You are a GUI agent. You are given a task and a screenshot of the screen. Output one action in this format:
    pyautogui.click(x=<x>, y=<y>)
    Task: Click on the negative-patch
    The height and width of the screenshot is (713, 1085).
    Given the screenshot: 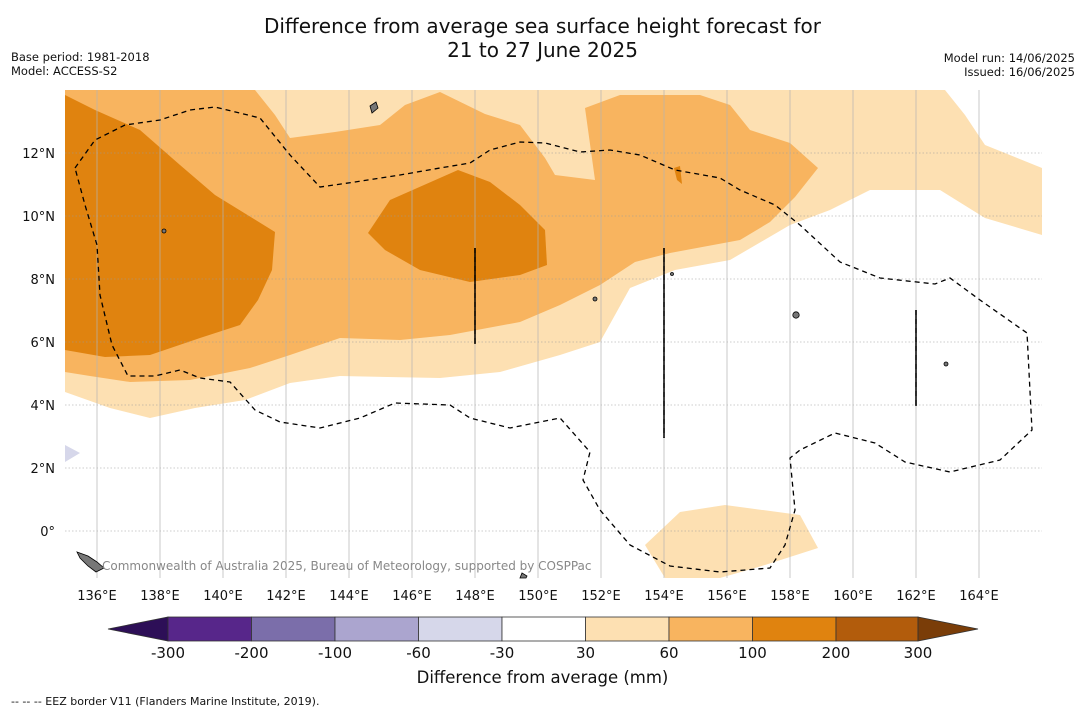 What is the action you would take?
    pyautogui.click(x=72, y=453)
    